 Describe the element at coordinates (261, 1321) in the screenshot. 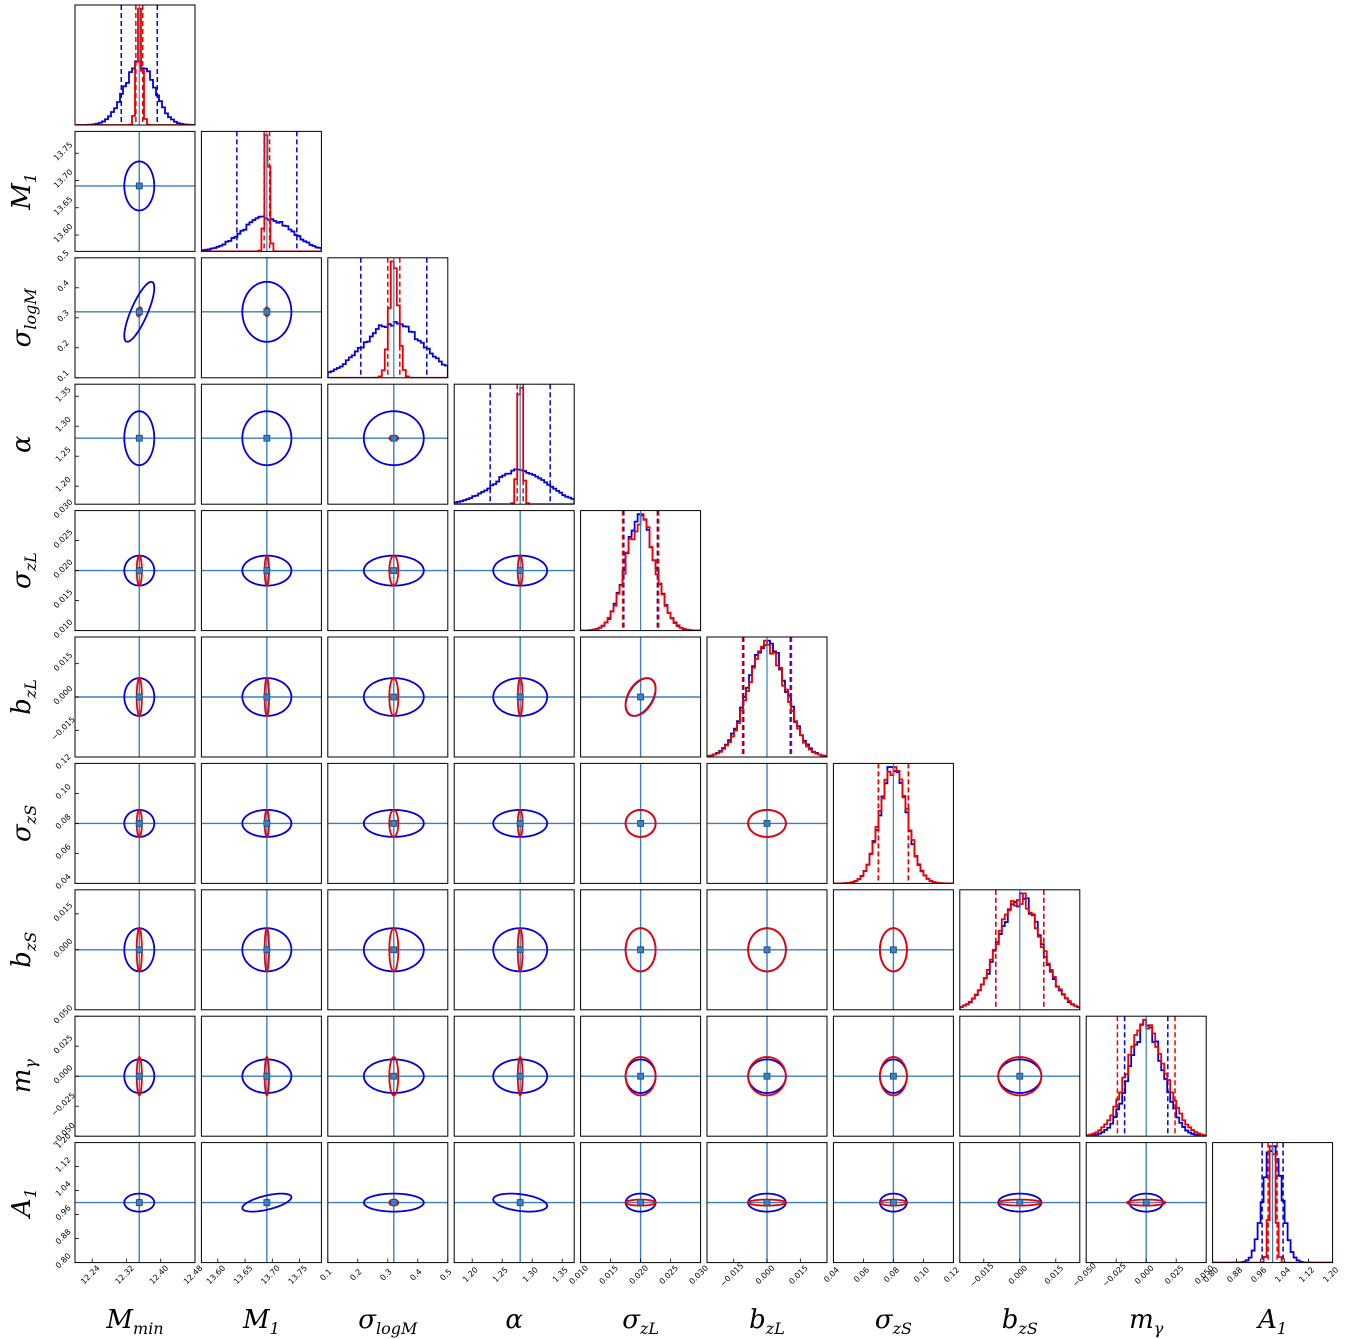

I see `x-axis-label-M1: M1` at that location.